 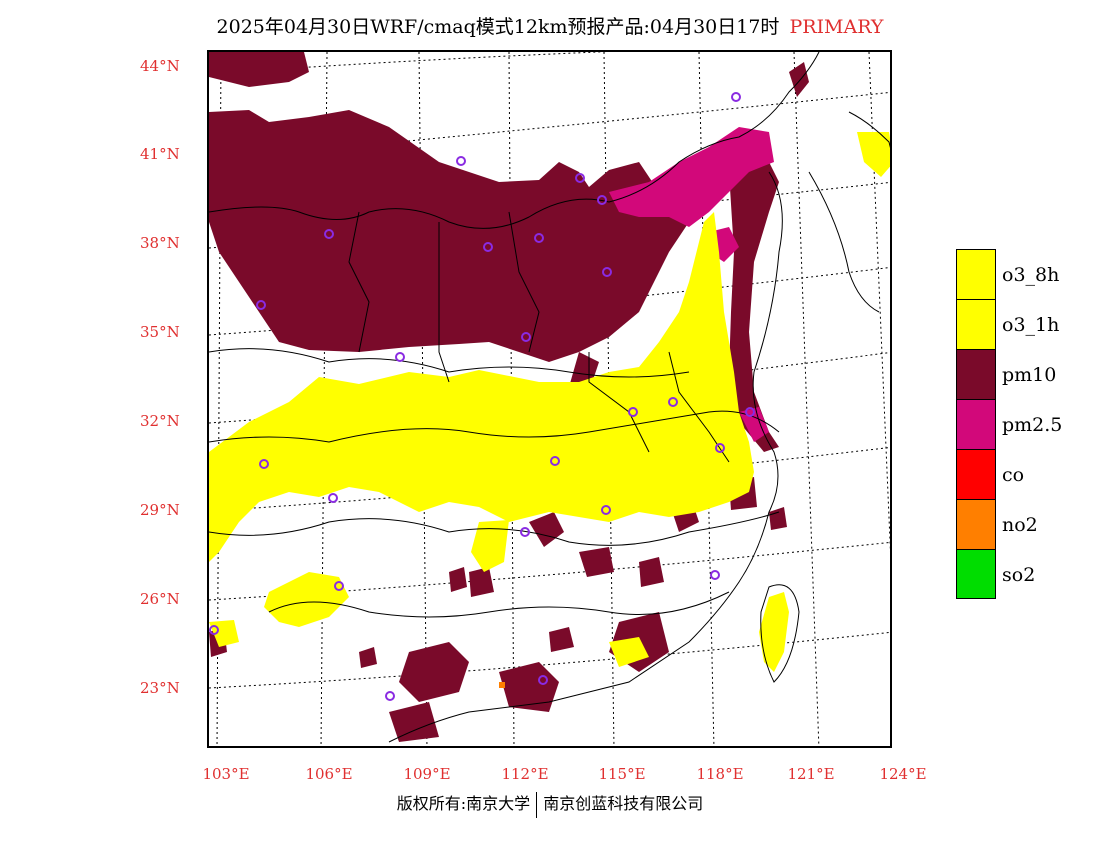 I want to click on lat-label-23: 23°N, so click(x=160, y=688).